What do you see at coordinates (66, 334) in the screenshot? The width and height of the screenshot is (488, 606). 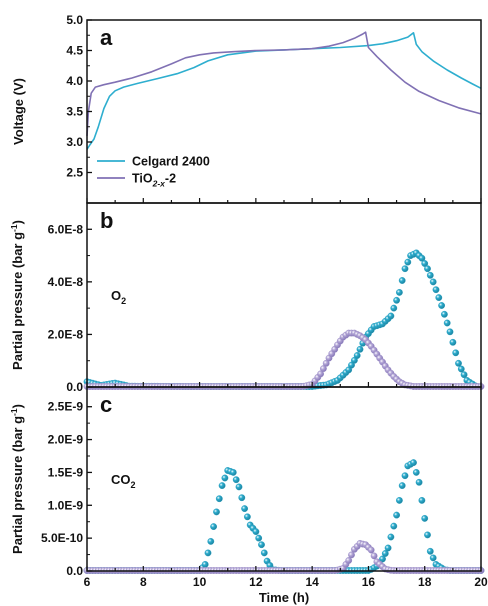 I see `panel-b-ytick-label-1: 2.0E-8` at bounding box center [66, 334].